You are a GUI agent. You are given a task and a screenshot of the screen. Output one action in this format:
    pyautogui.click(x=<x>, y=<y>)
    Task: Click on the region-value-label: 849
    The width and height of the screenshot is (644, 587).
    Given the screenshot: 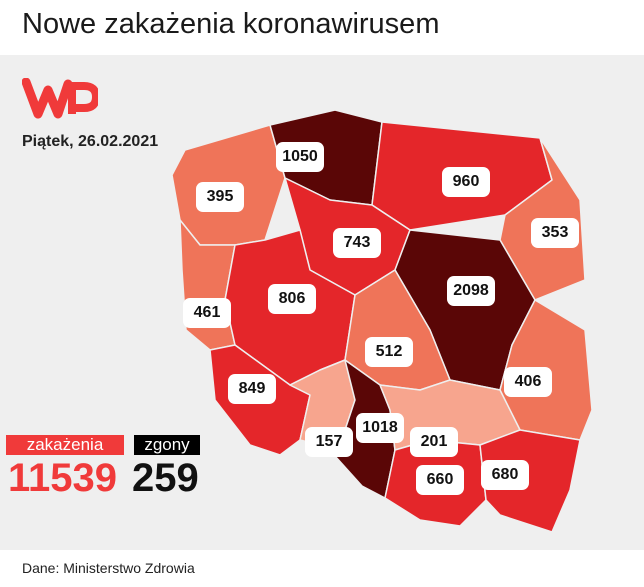 What is the action you would take?
    pyautogui.click(x=252, y=389)
    